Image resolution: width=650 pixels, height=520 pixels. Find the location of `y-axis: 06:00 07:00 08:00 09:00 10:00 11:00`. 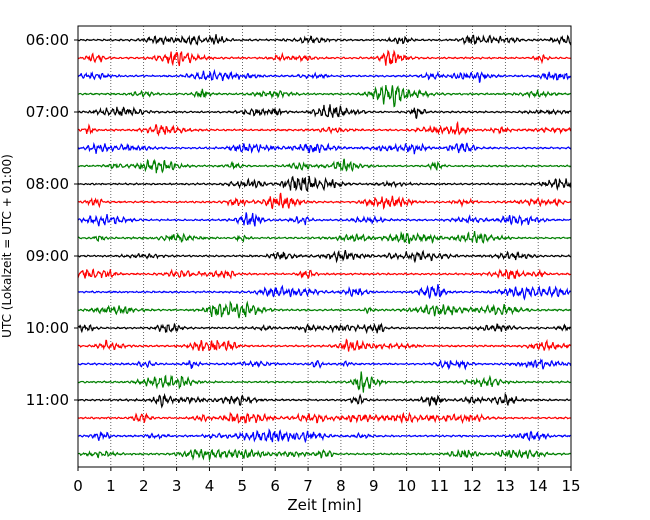

y-axis: 06:00 07:00 08:00 09:00 10:00 11:00 is located at coordinates (52, 220).